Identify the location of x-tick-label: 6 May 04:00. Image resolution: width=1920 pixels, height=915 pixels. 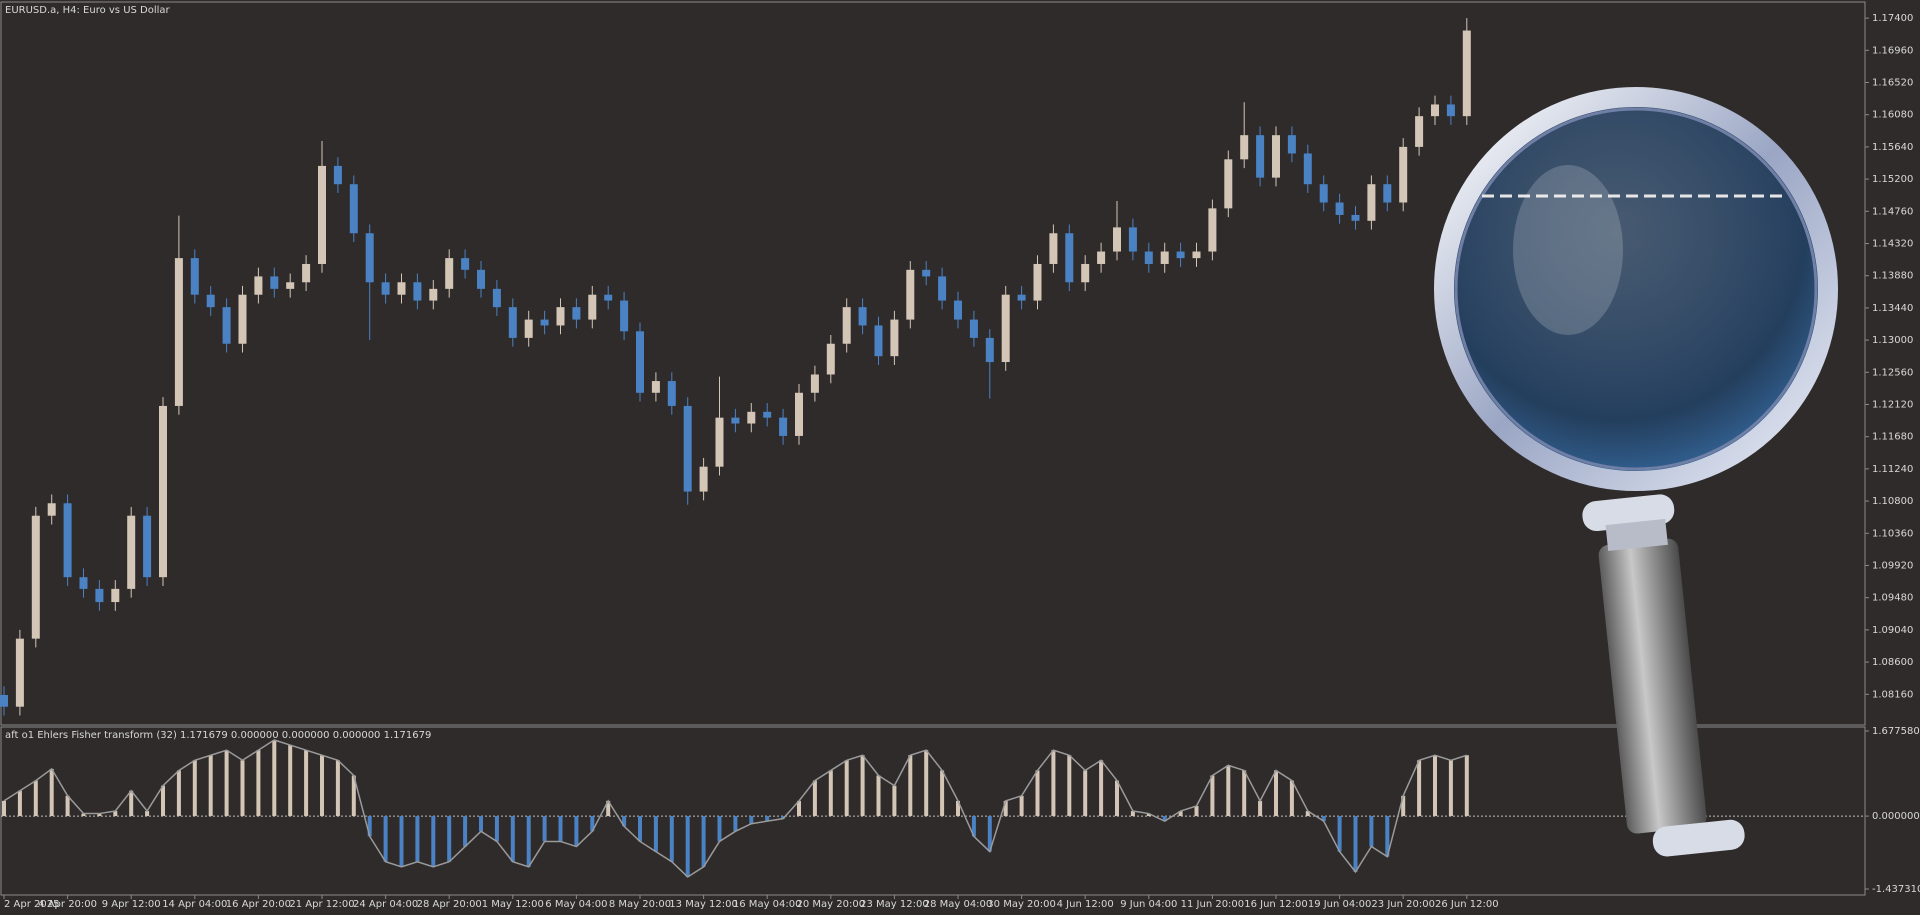
(576, 904).